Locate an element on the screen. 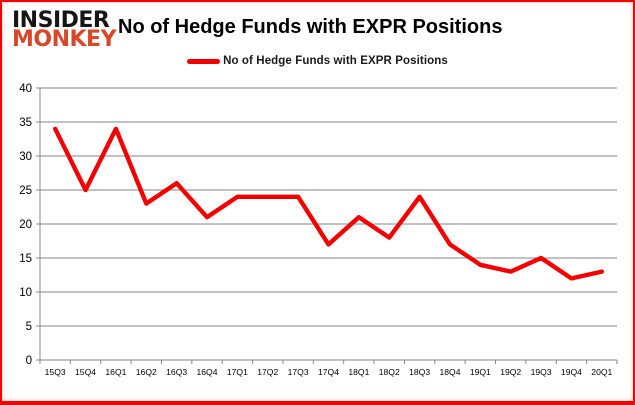 The height and width of the screenshot is (405, 635). svg-text: 16Q3 is located at coordinates (176, 372).